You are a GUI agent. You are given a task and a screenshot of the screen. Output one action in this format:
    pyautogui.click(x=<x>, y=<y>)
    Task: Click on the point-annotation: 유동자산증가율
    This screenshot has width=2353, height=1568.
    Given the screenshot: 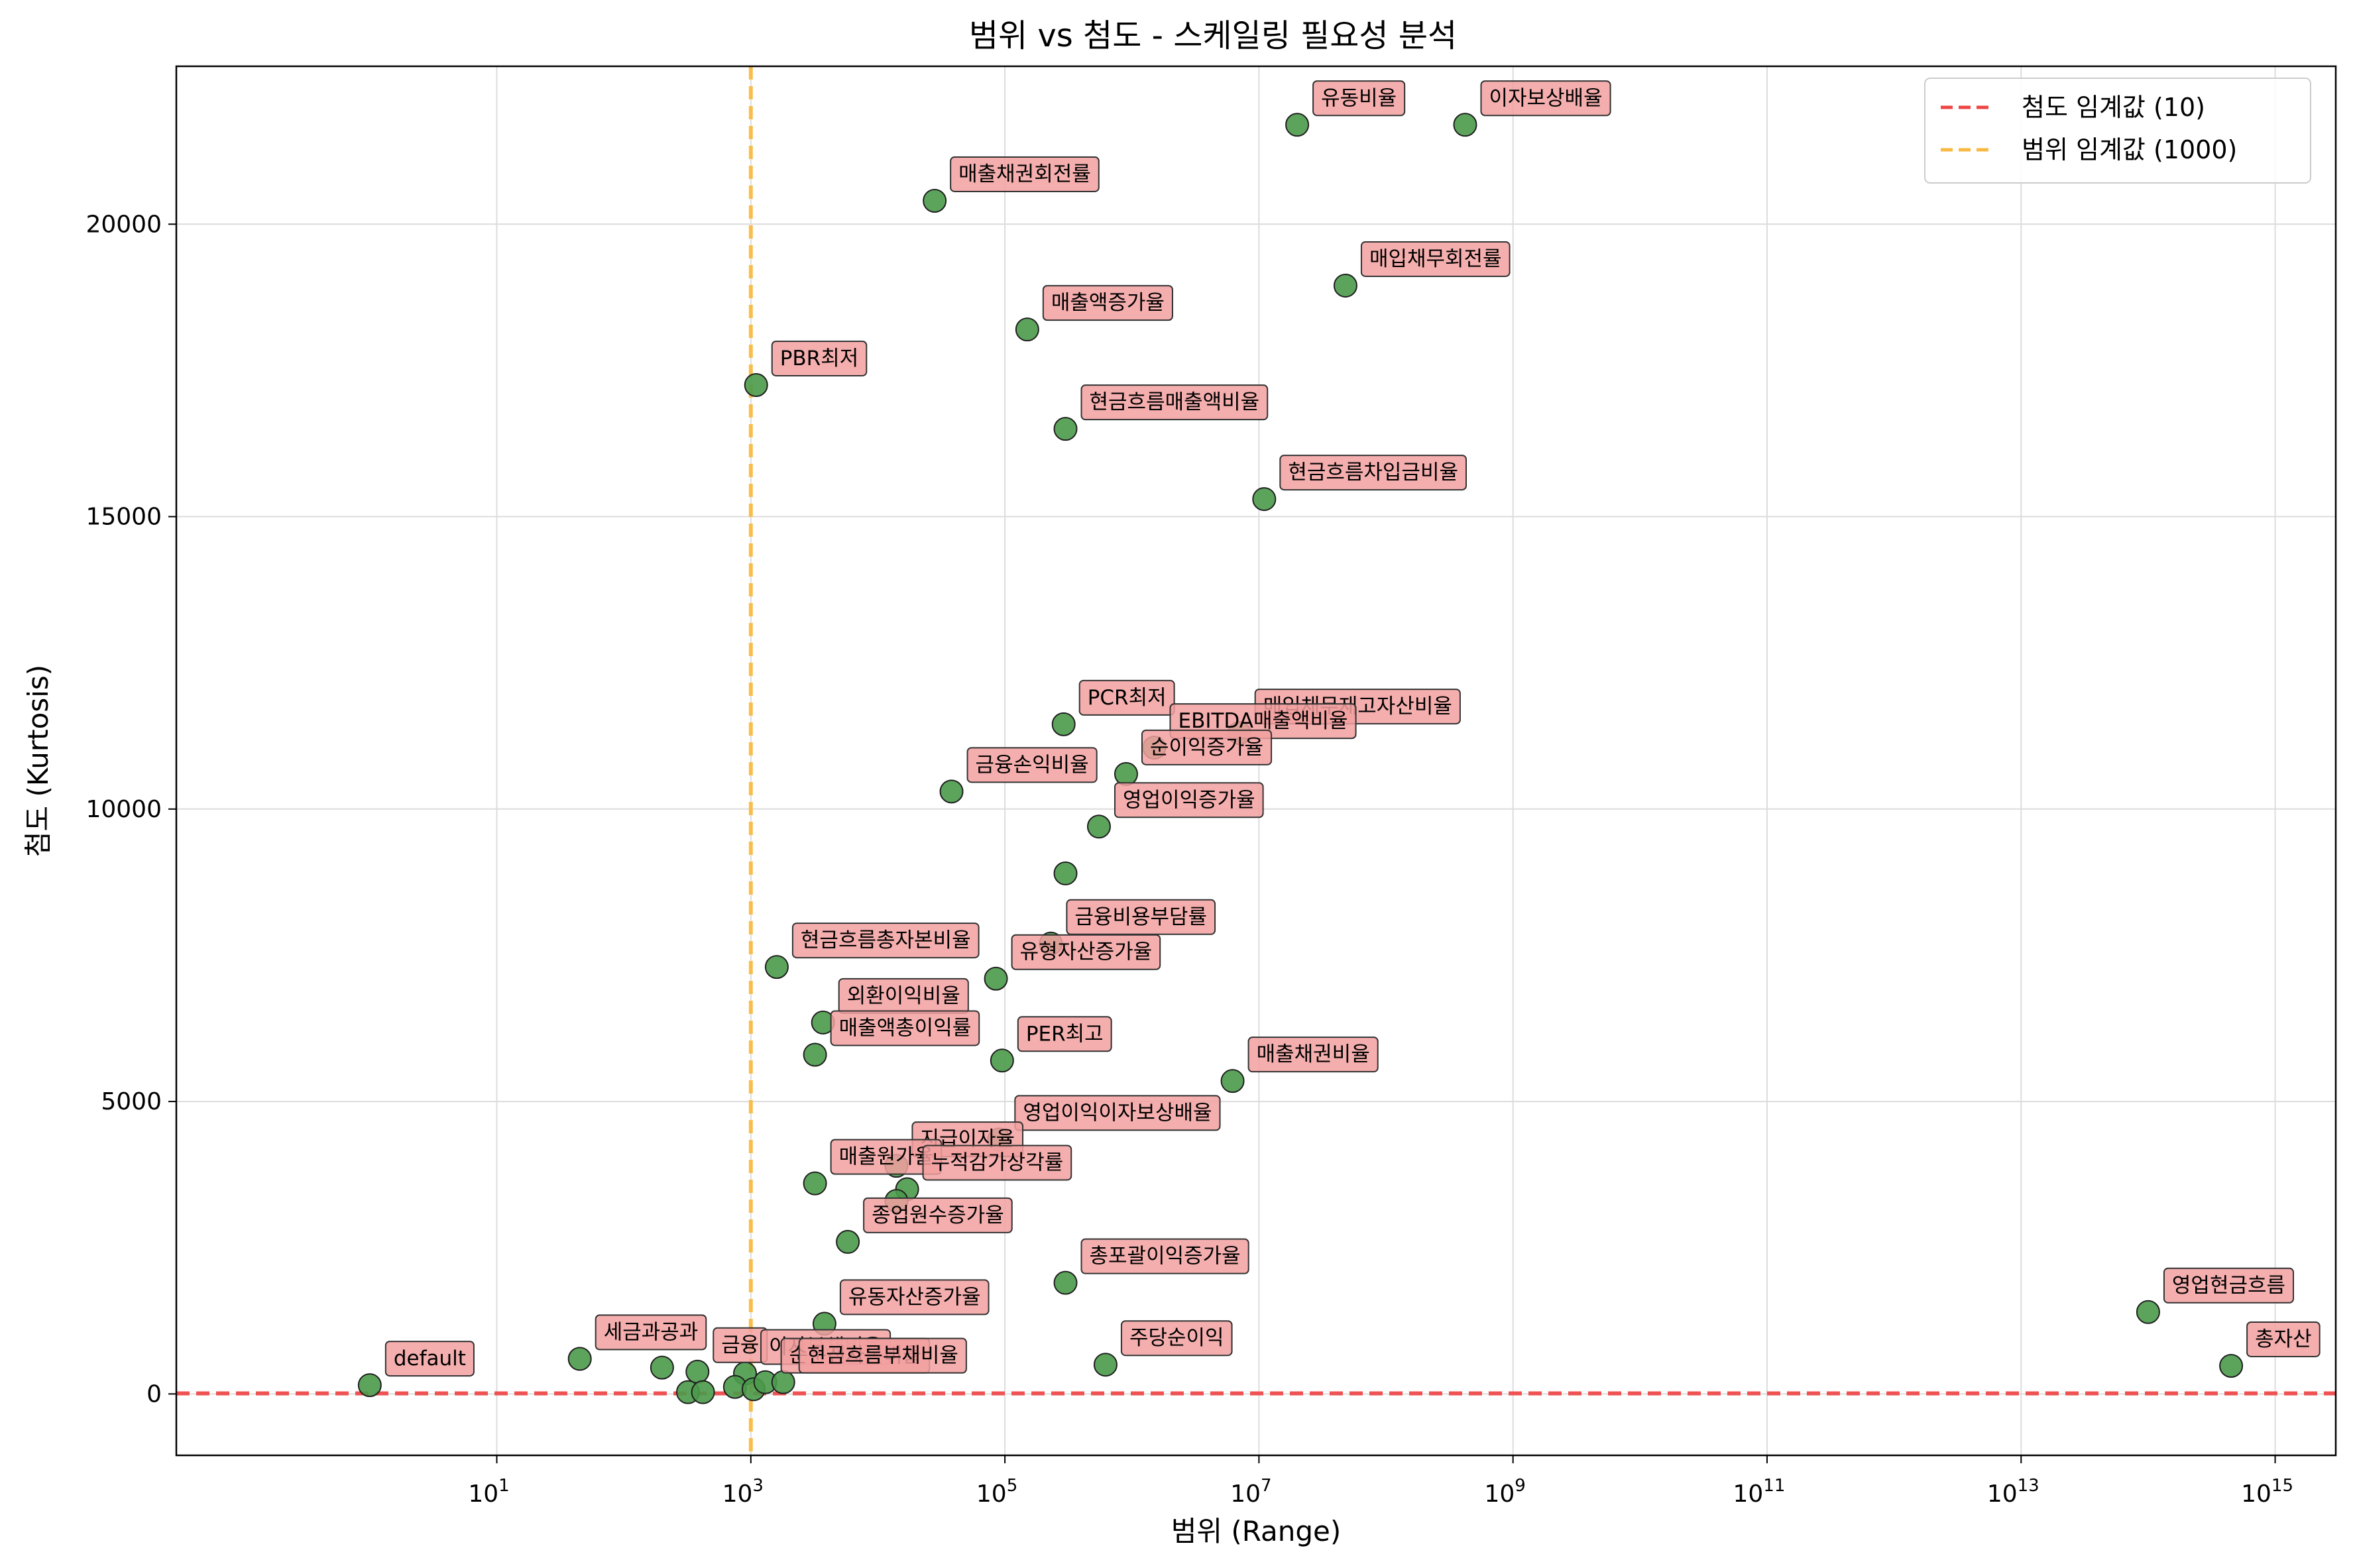 What is the action you would take?
    pyautogui.click(x=915, y=1297)
    